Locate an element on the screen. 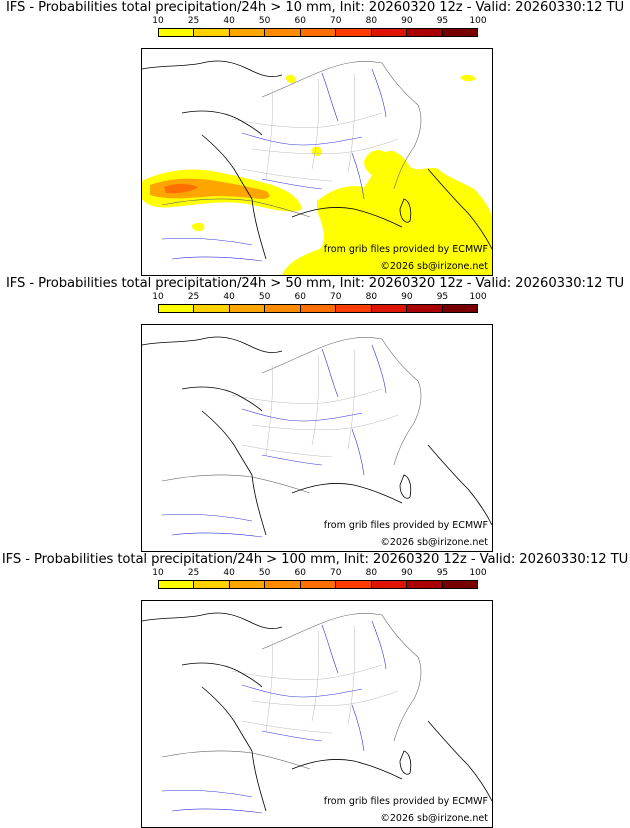 The image size is (630, 828). coast-channel is located at coordinates (222, 123).